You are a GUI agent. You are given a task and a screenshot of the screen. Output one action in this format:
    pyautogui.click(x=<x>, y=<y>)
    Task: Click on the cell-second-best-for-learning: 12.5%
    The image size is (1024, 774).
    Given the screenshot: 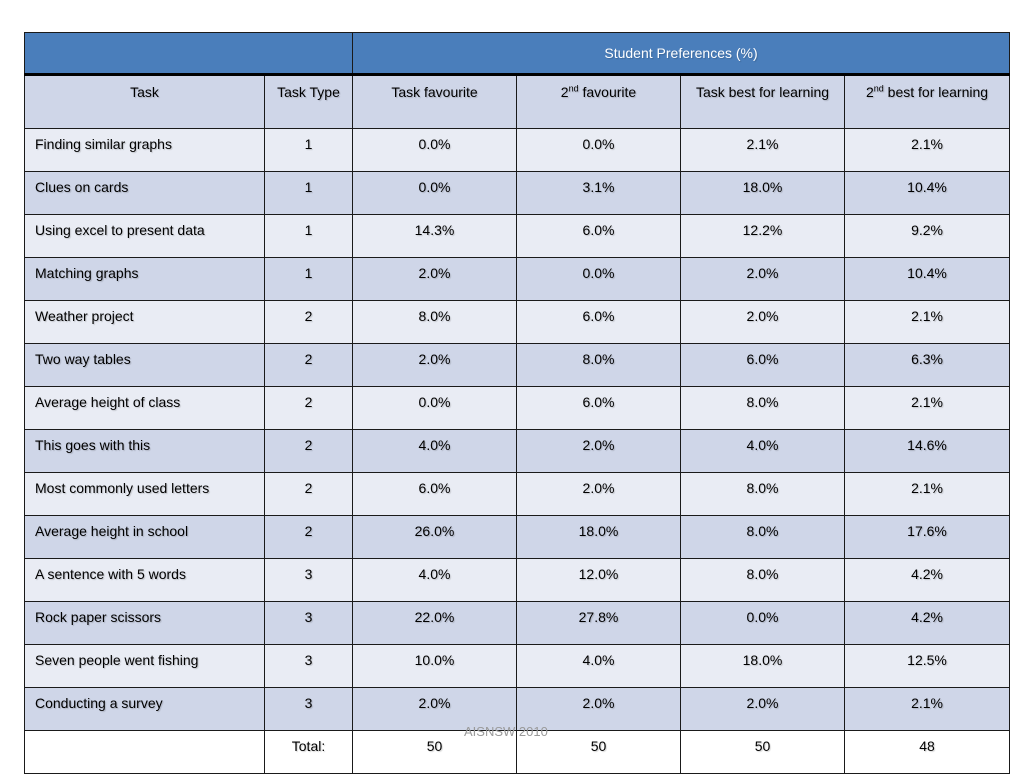 What is the action you would take?
    pyautogui.click(x=927, y=666)
    